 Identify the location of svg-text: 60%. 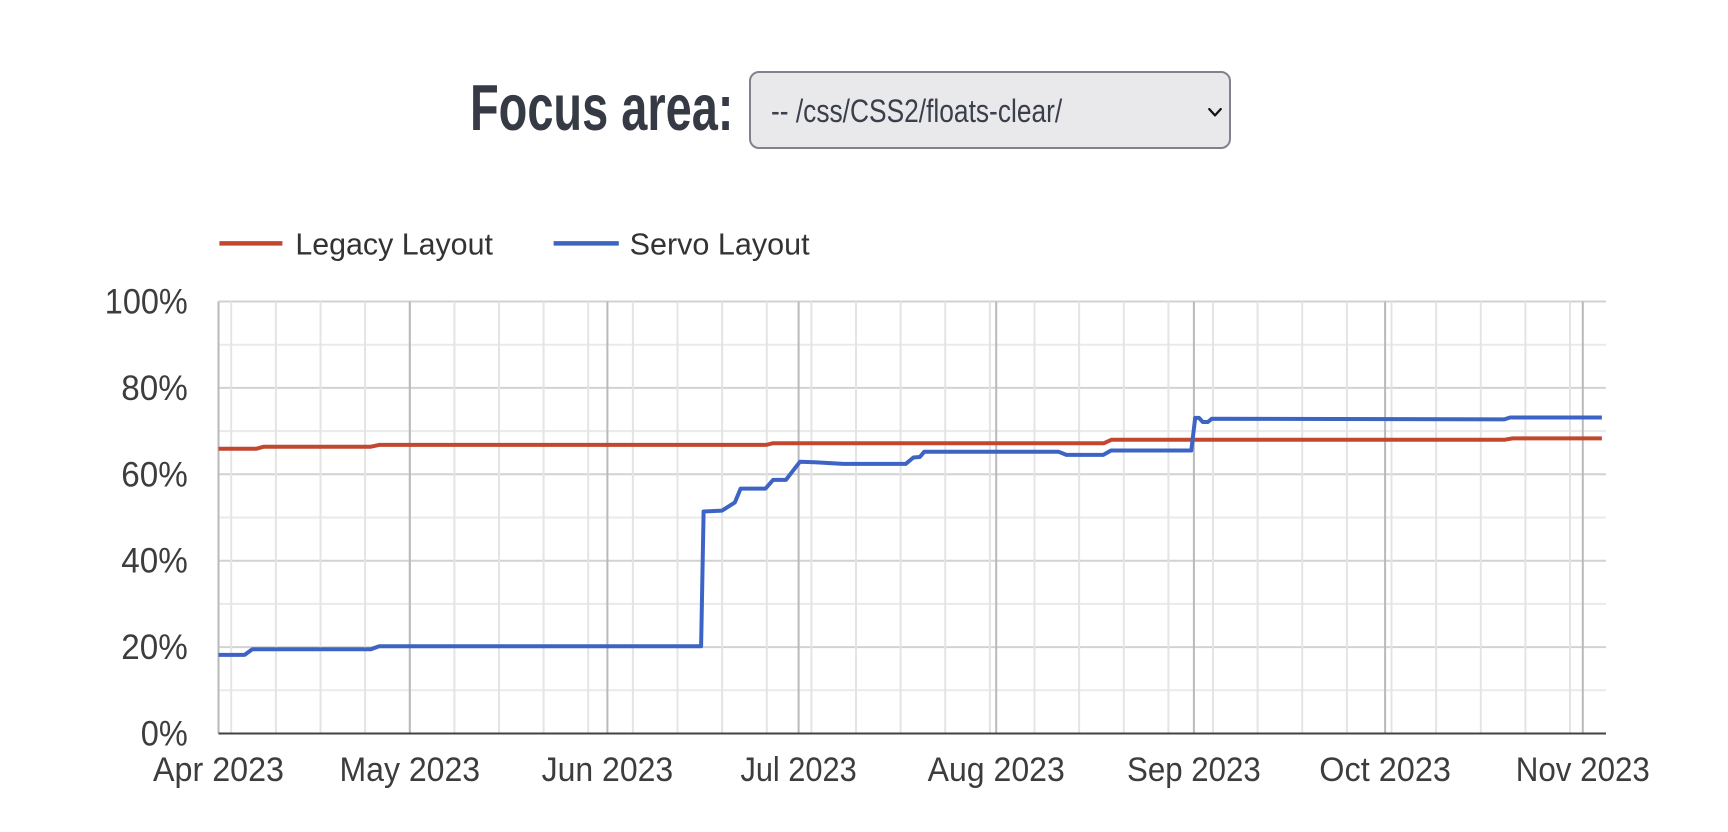
(154, 474).